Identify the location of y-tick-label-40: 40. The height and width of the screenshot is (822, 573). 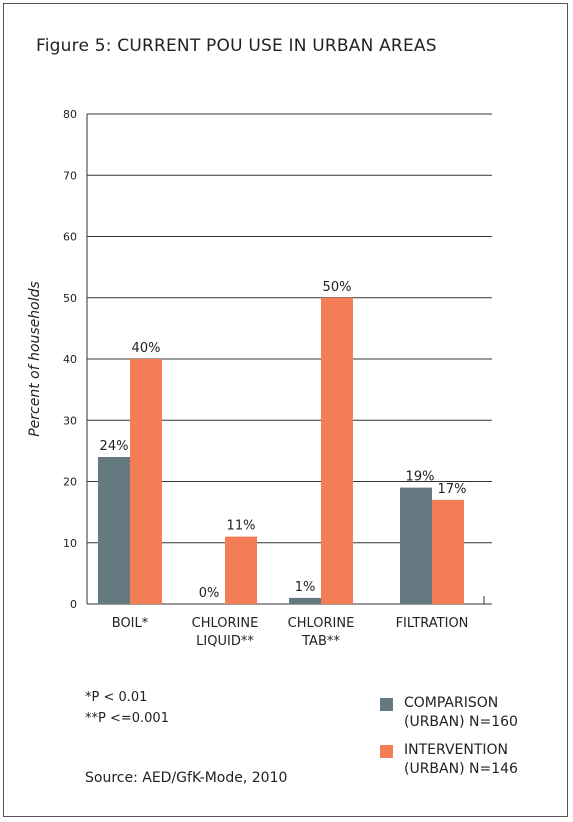
(70, 359).